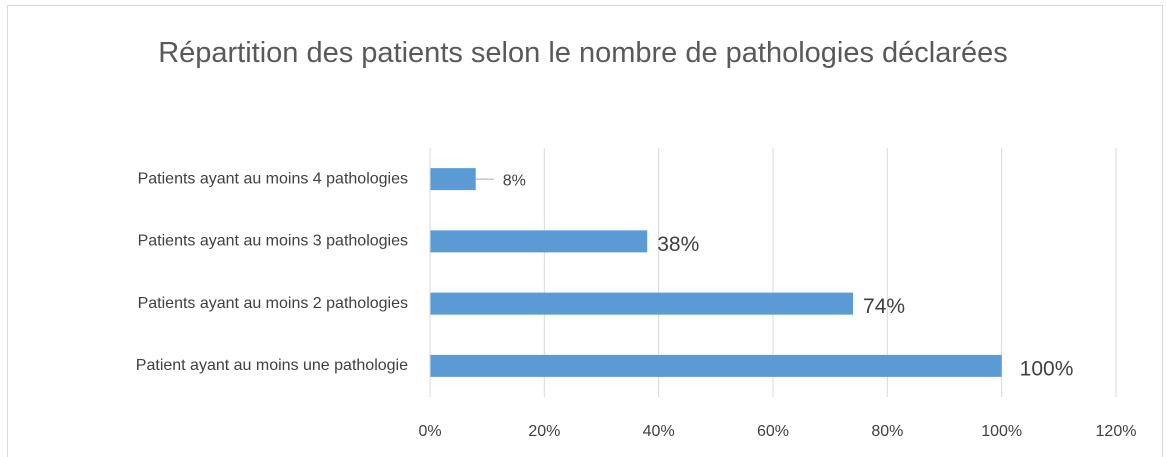  Describe the element at coordinates (273, 241) in the screenshot. I see `y-tick-label: Patients ayant au moins 3 pathologies` at that location.